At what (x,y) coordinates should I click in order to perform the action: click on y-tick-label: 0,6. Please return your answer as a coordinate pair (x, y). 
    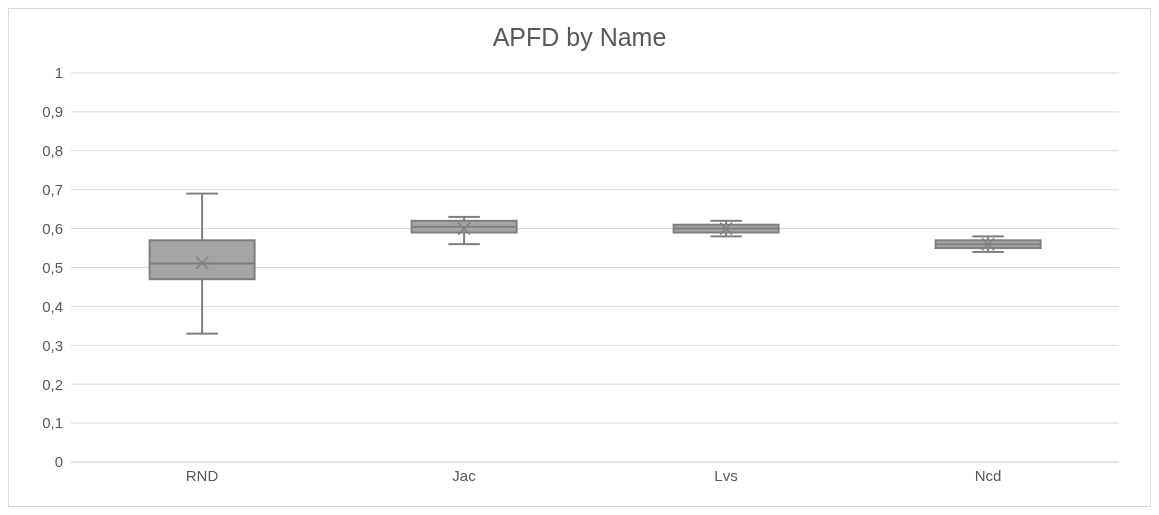
    Looking at the image, I should click on (52, 228).